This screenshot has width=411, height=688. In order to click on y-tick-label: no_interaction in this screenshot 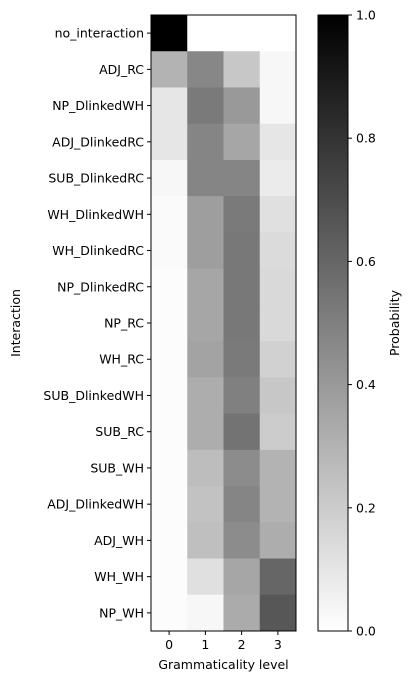, I will do `click(99, 33)`.